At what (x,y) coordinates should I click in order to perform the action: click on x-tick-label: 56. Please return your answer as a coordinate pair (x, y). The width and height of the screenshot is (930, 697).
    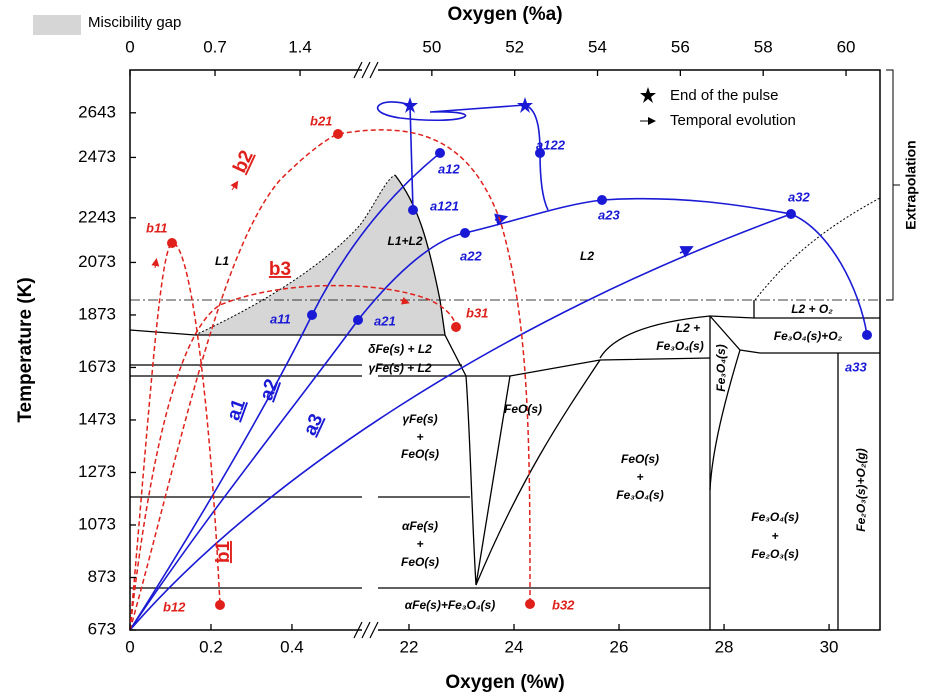
    Looking at the image, I should click on (680, 46).